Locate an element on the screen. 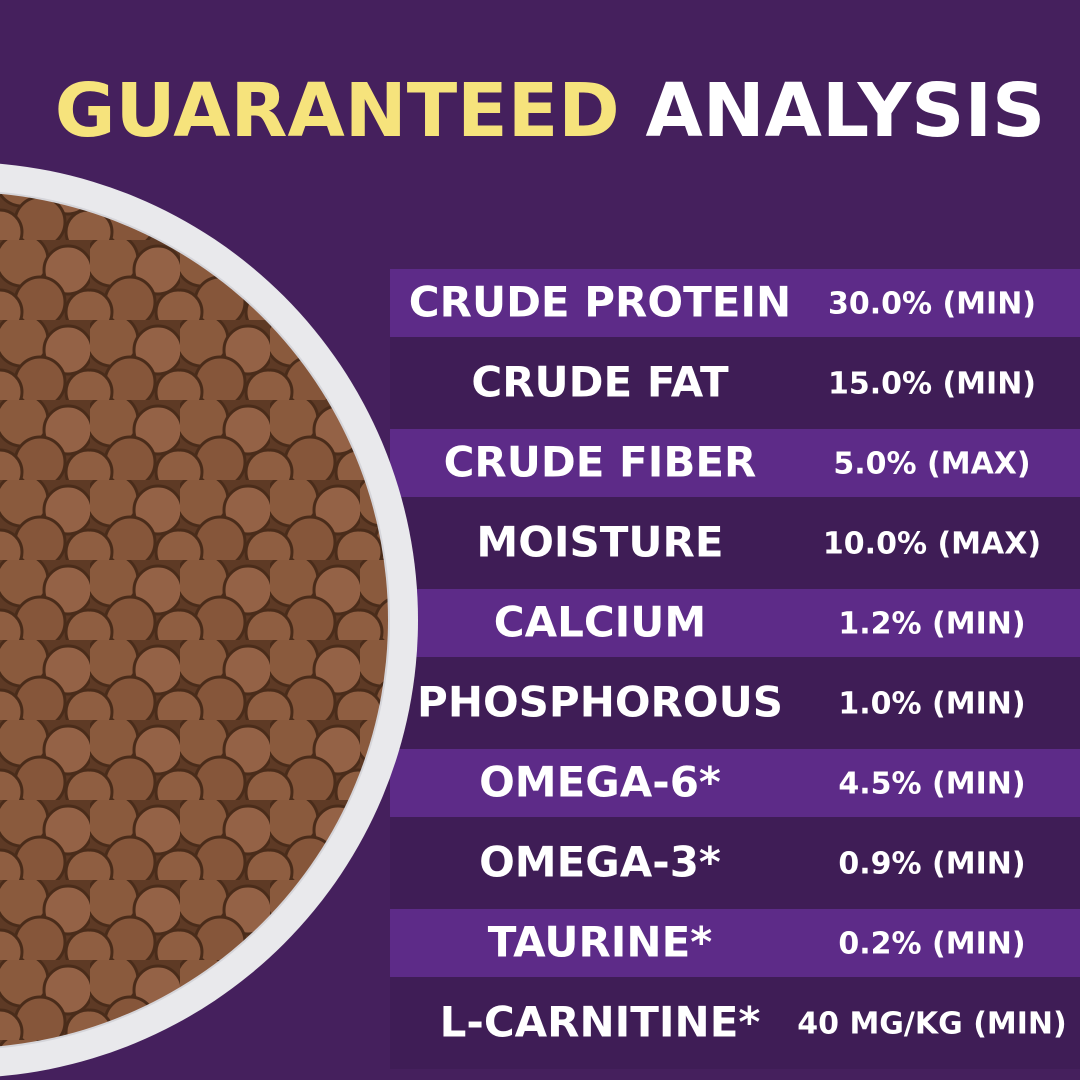 This screenshot has height=1080, width=1080. nutrient-label: TAURINE* is located at coordinates (600, 942).